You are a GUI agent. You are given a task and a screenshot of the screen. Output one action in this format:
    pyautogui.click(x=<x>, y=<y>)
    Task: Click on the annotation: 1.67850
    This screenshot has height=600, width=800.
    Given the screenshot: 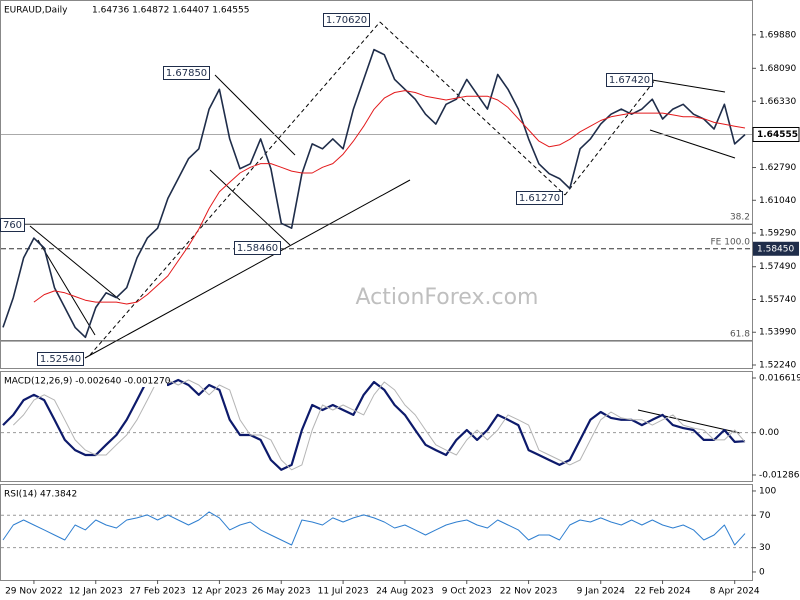 What is the action you would take?
    pyautogui.click(x=186, y=73)
    